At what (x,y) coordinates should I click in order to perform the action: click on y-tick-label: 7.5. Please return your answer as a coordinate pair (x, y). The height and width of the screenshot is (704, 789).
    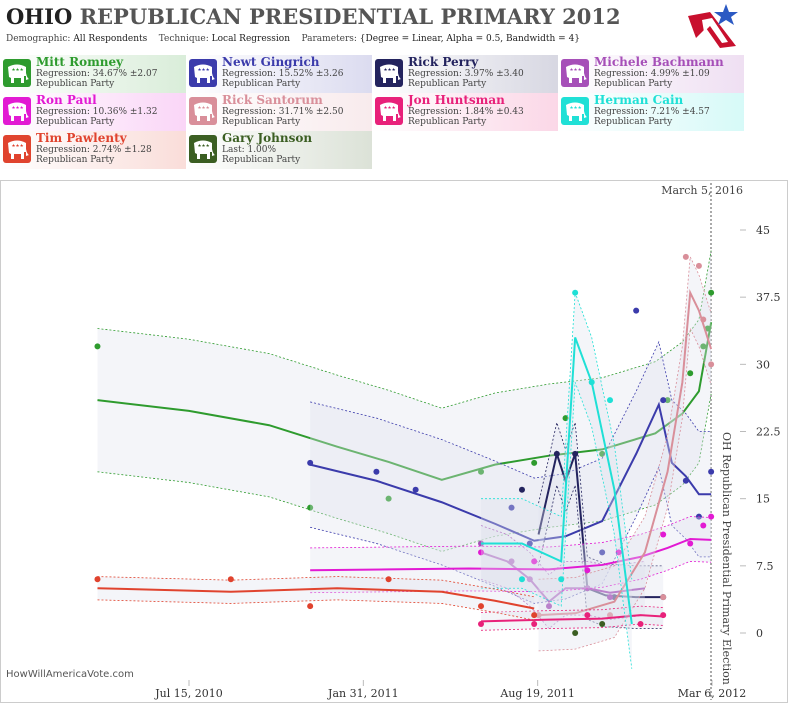
    Looking at the image, I should click on (765, 566).